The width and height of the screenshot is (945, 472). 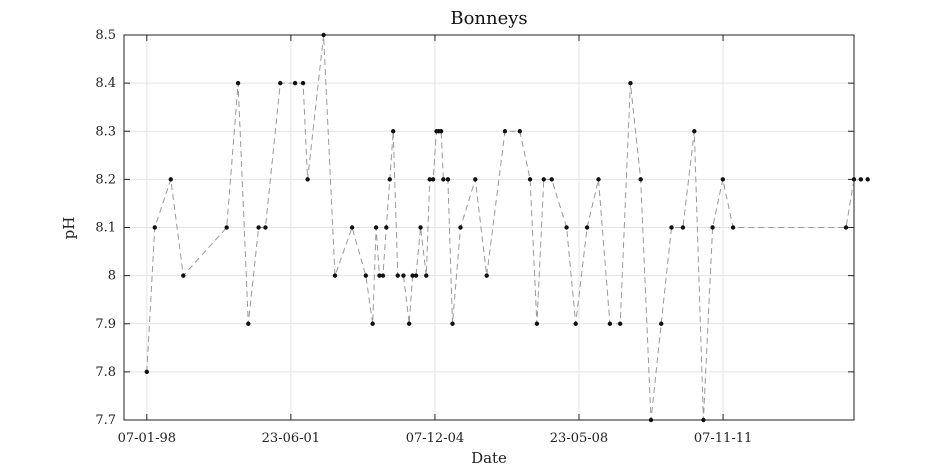 What do you see at coordinates (105, 372) in the screenshot?
I see `y-tick-label: 7.8` at bounding box center [105, 372].